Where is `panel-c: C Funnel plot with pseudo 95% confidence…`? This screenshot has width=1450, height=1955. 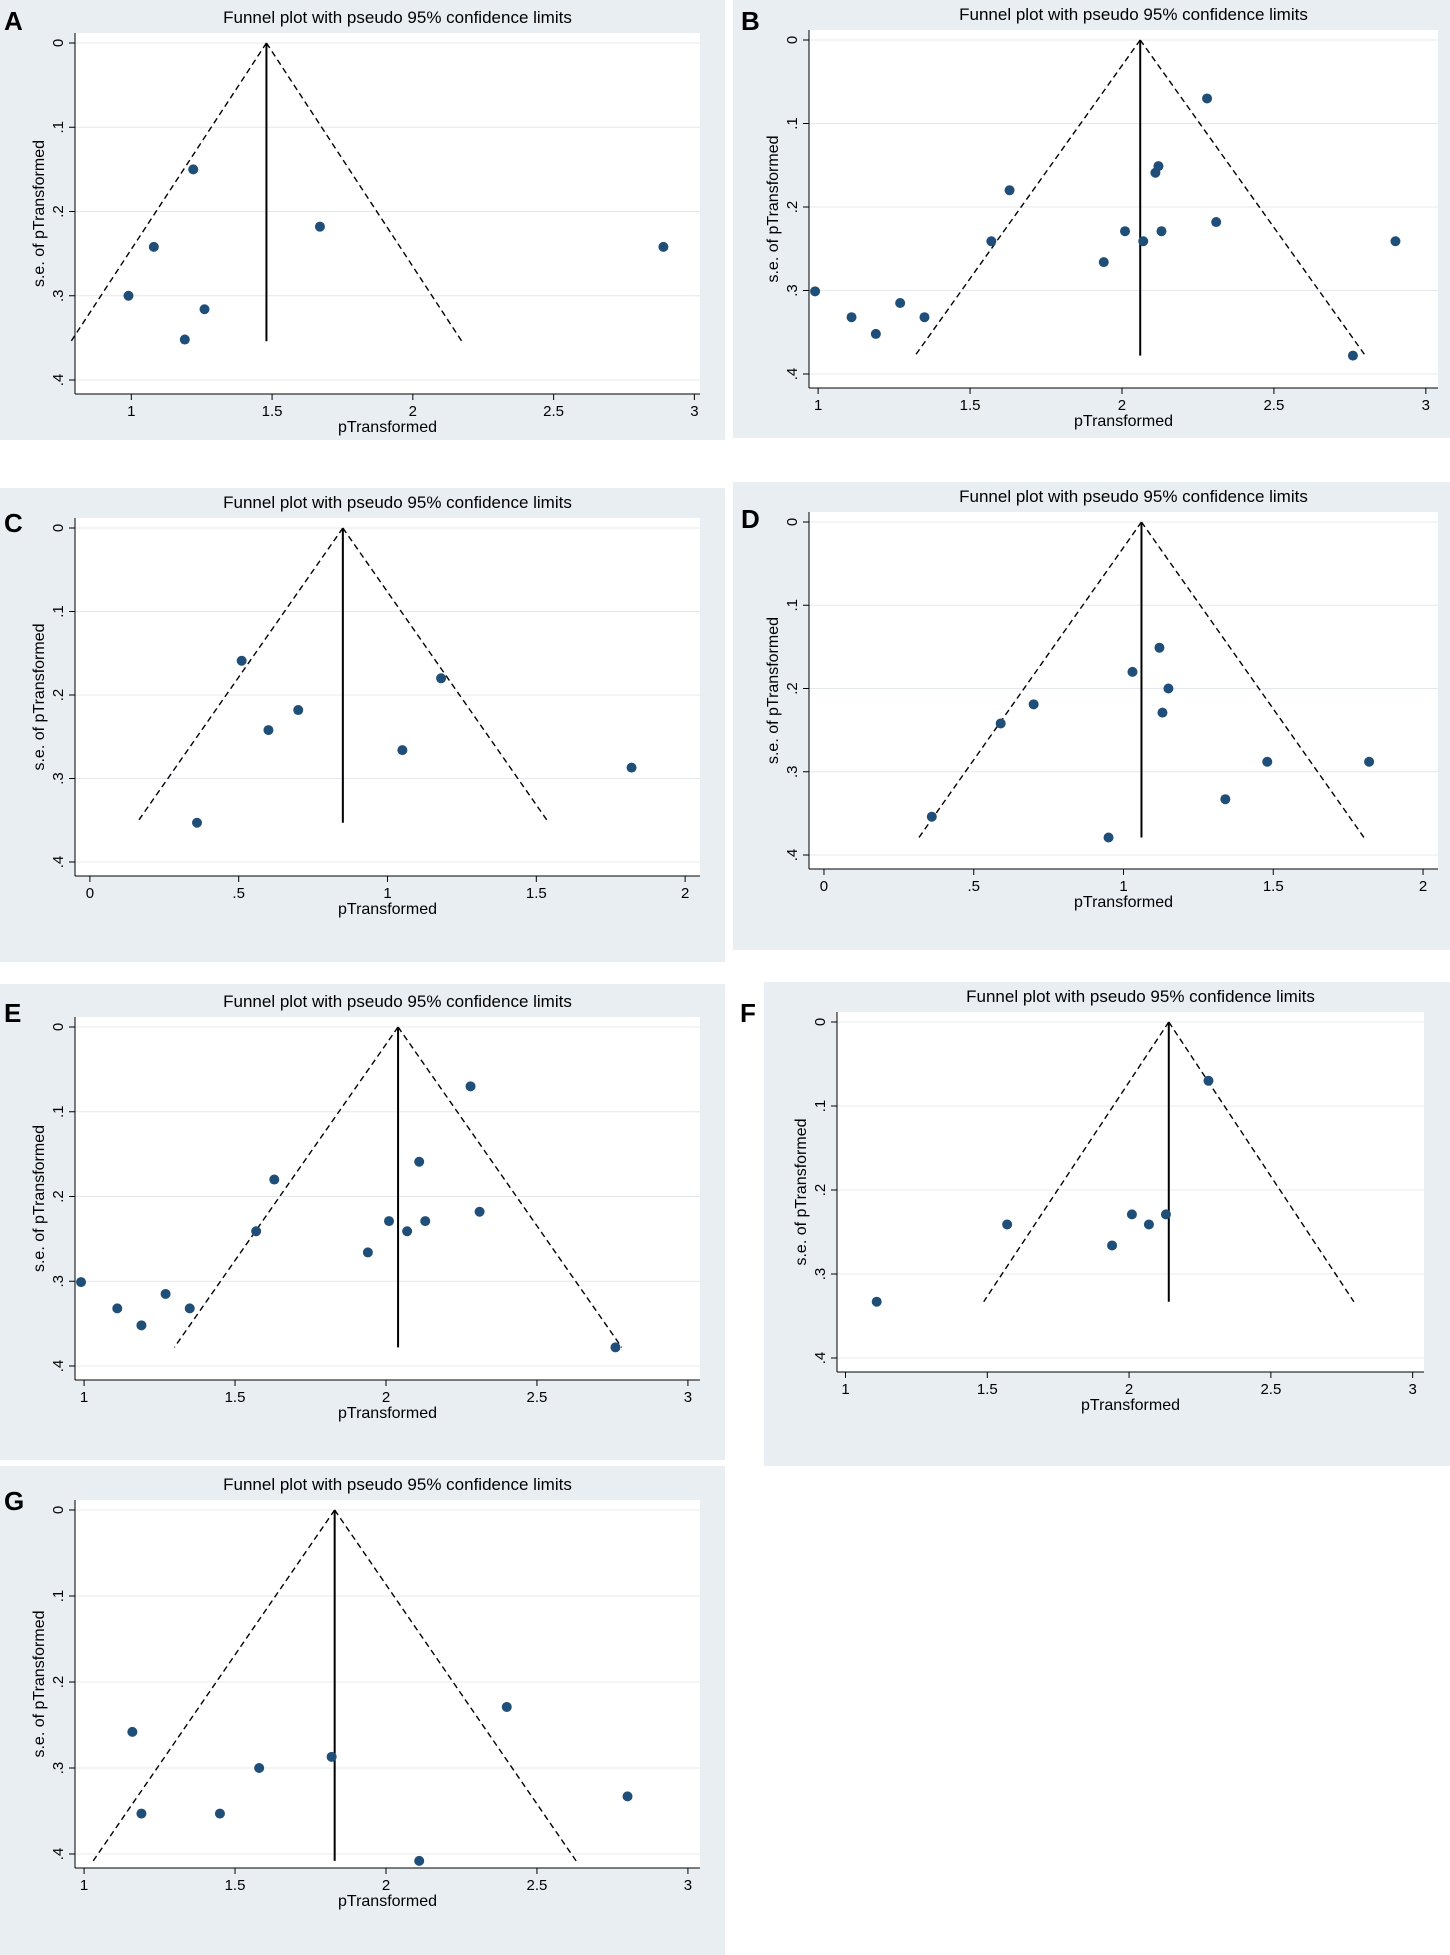
panel-c: C Funnel plot with pseudo 95% confidence… is located at coordinates (362, 725).